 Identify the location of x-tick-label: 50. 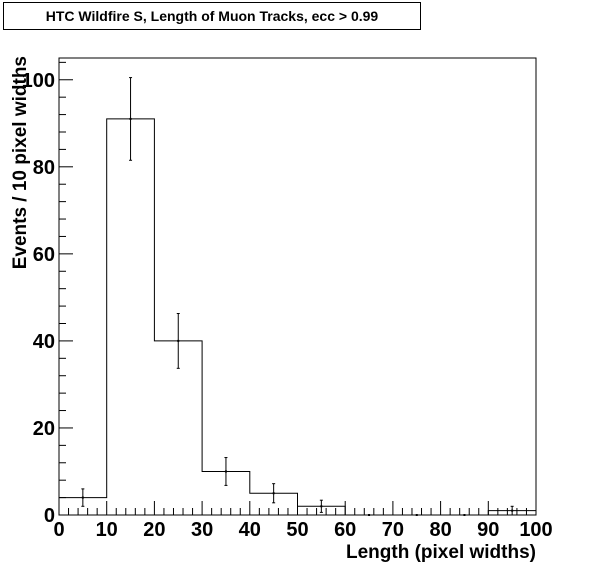
(297, 530).